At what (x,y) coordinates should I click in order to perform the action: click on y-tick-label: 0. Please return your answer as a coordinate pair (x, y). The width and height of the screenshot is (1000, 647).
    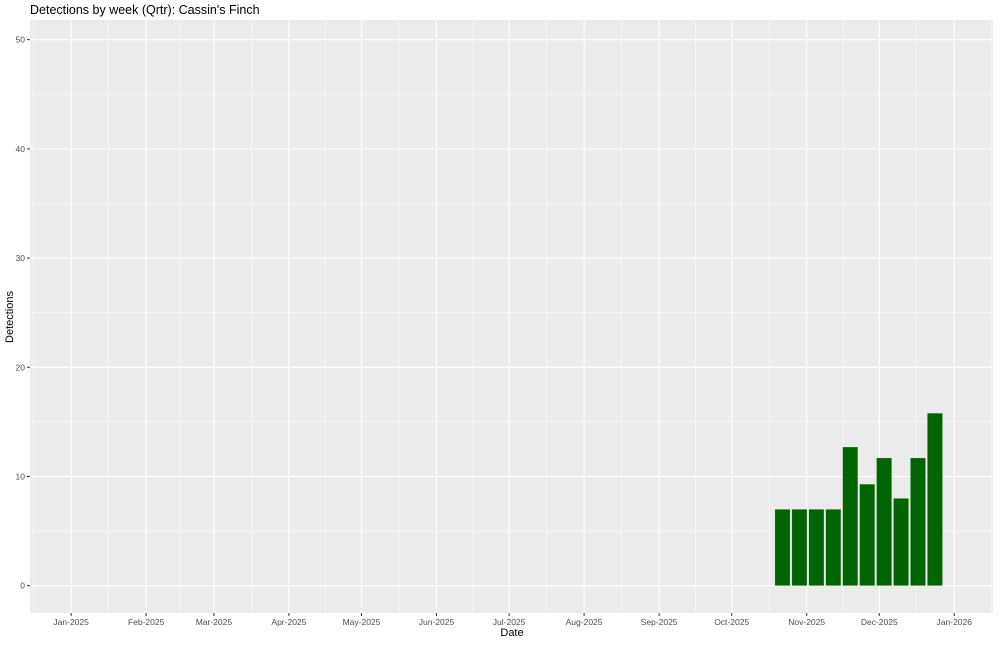
    Looking at the image, I should click on (22, 586).